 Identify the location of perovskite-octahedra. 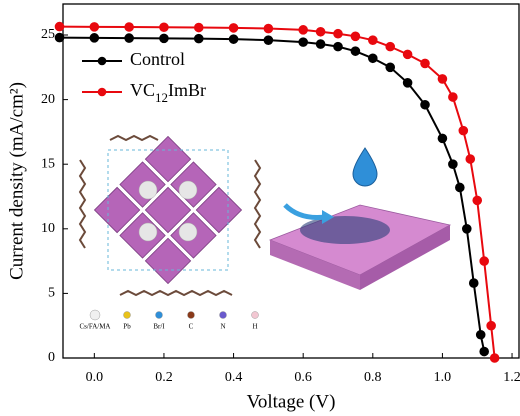
(168, 210).